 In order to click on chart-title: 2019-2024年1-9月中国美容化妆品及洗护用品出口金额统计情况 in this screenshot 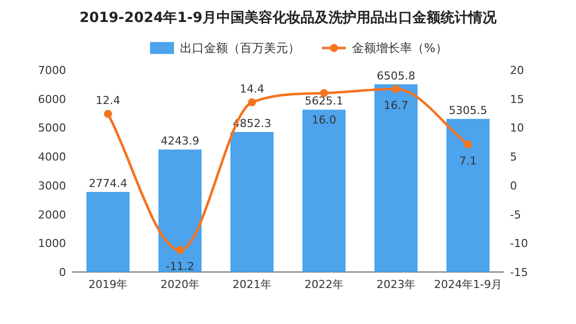, I will do `click(288, 17)`.